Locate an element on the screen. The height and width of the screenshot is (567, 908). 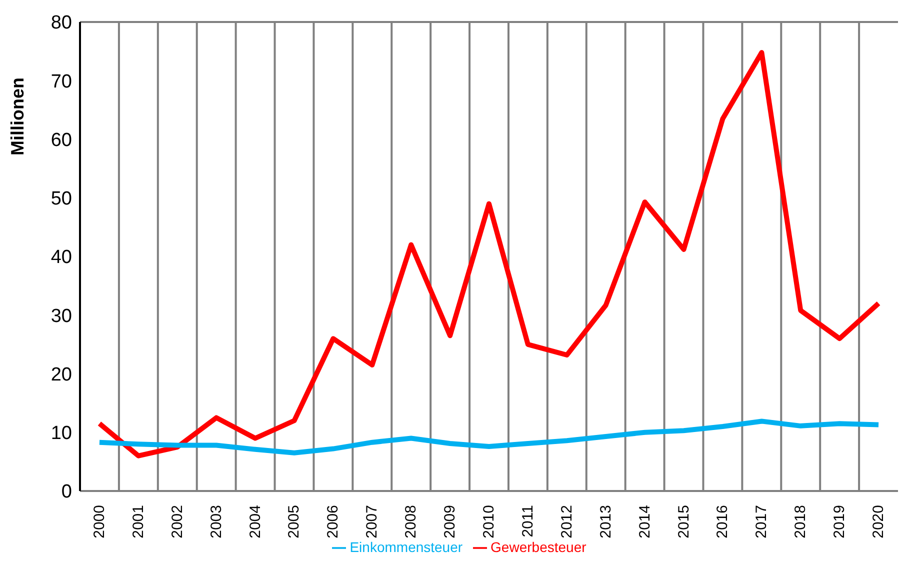
y-tick-label: 0 is located at coordinates (66, 492).